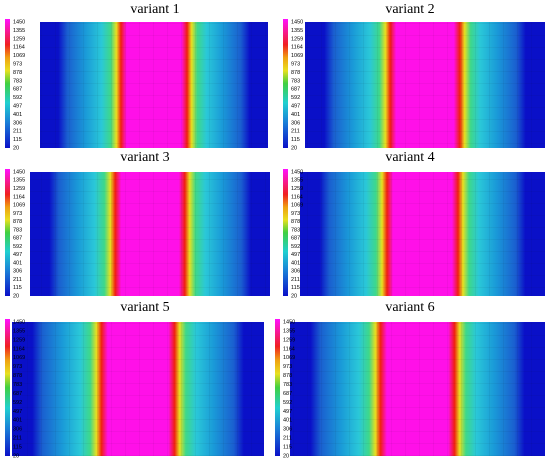 The image size is (550, 462). Describe the element at coordinates (144, 157) in the screenshot. I see `panel-title: variant 3` at that location.